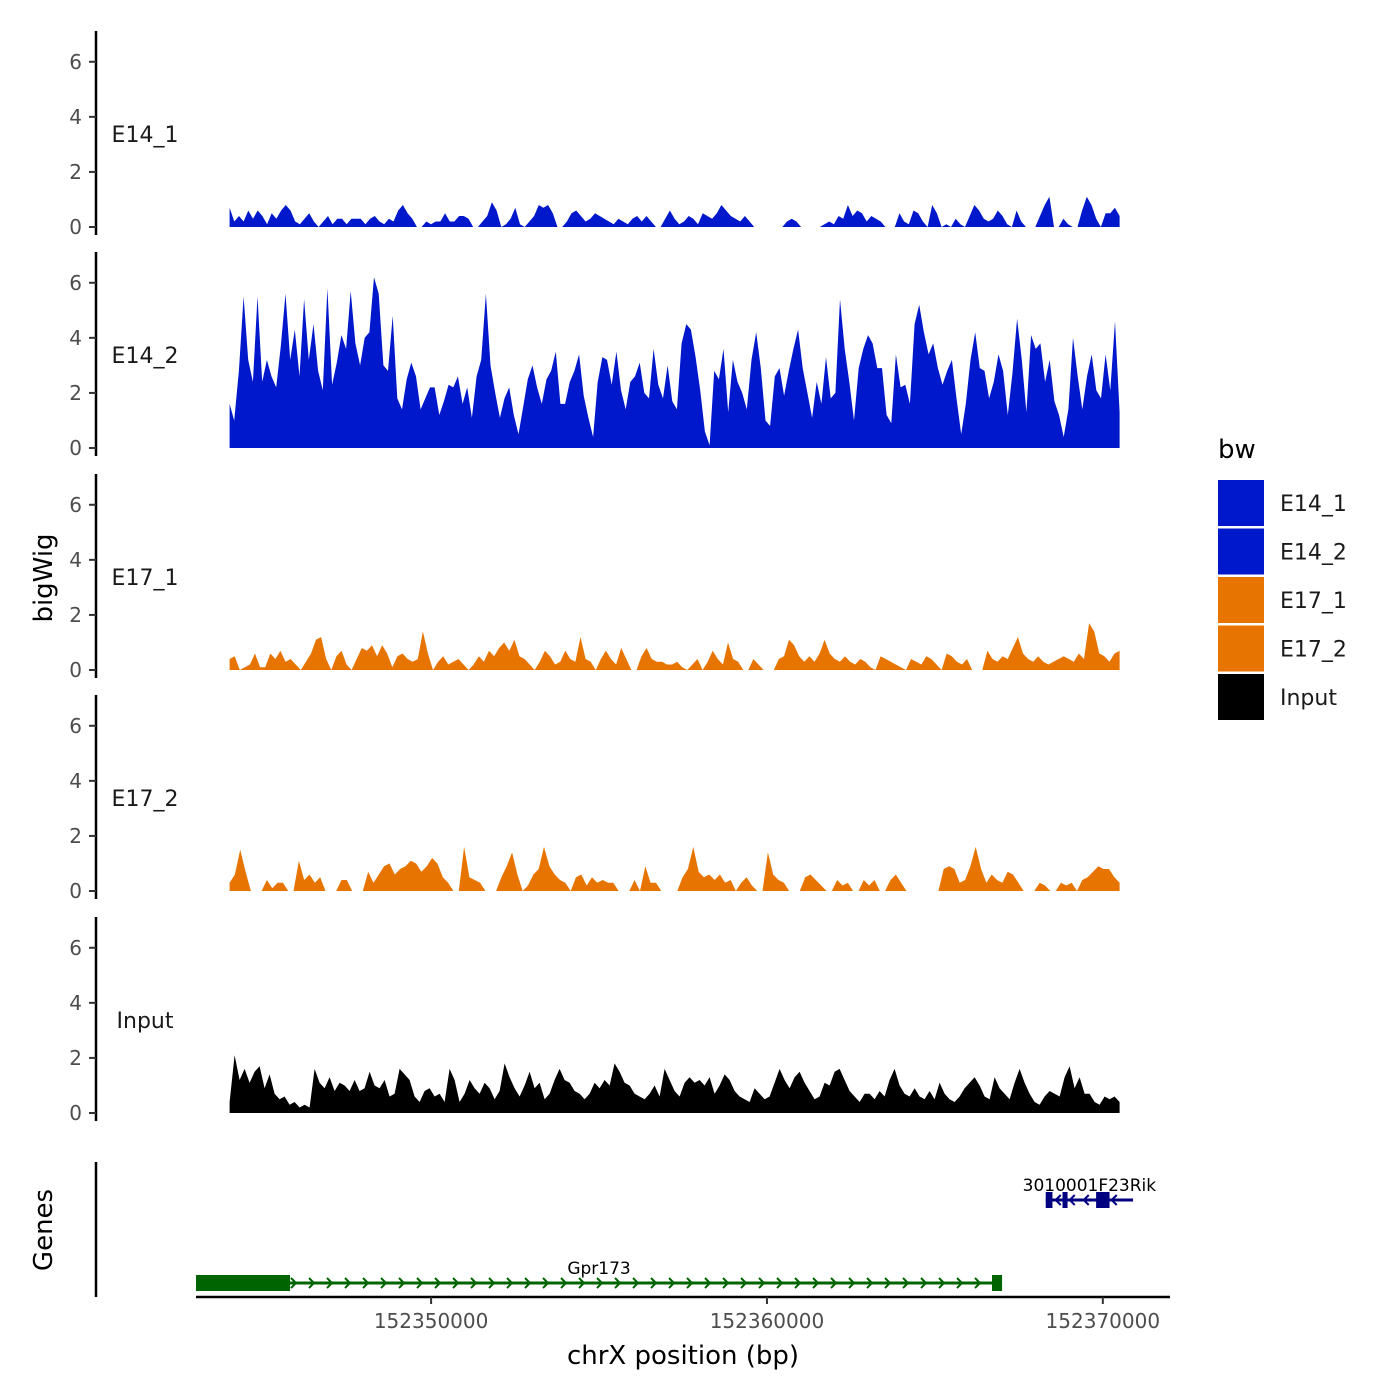 The width and height of the screenshot is (1400, 1400). What do you see at coordinates (767, 1321) in the screenshot?
I see `x-tick-label: 152360000` at bounding box center [767, 1321].